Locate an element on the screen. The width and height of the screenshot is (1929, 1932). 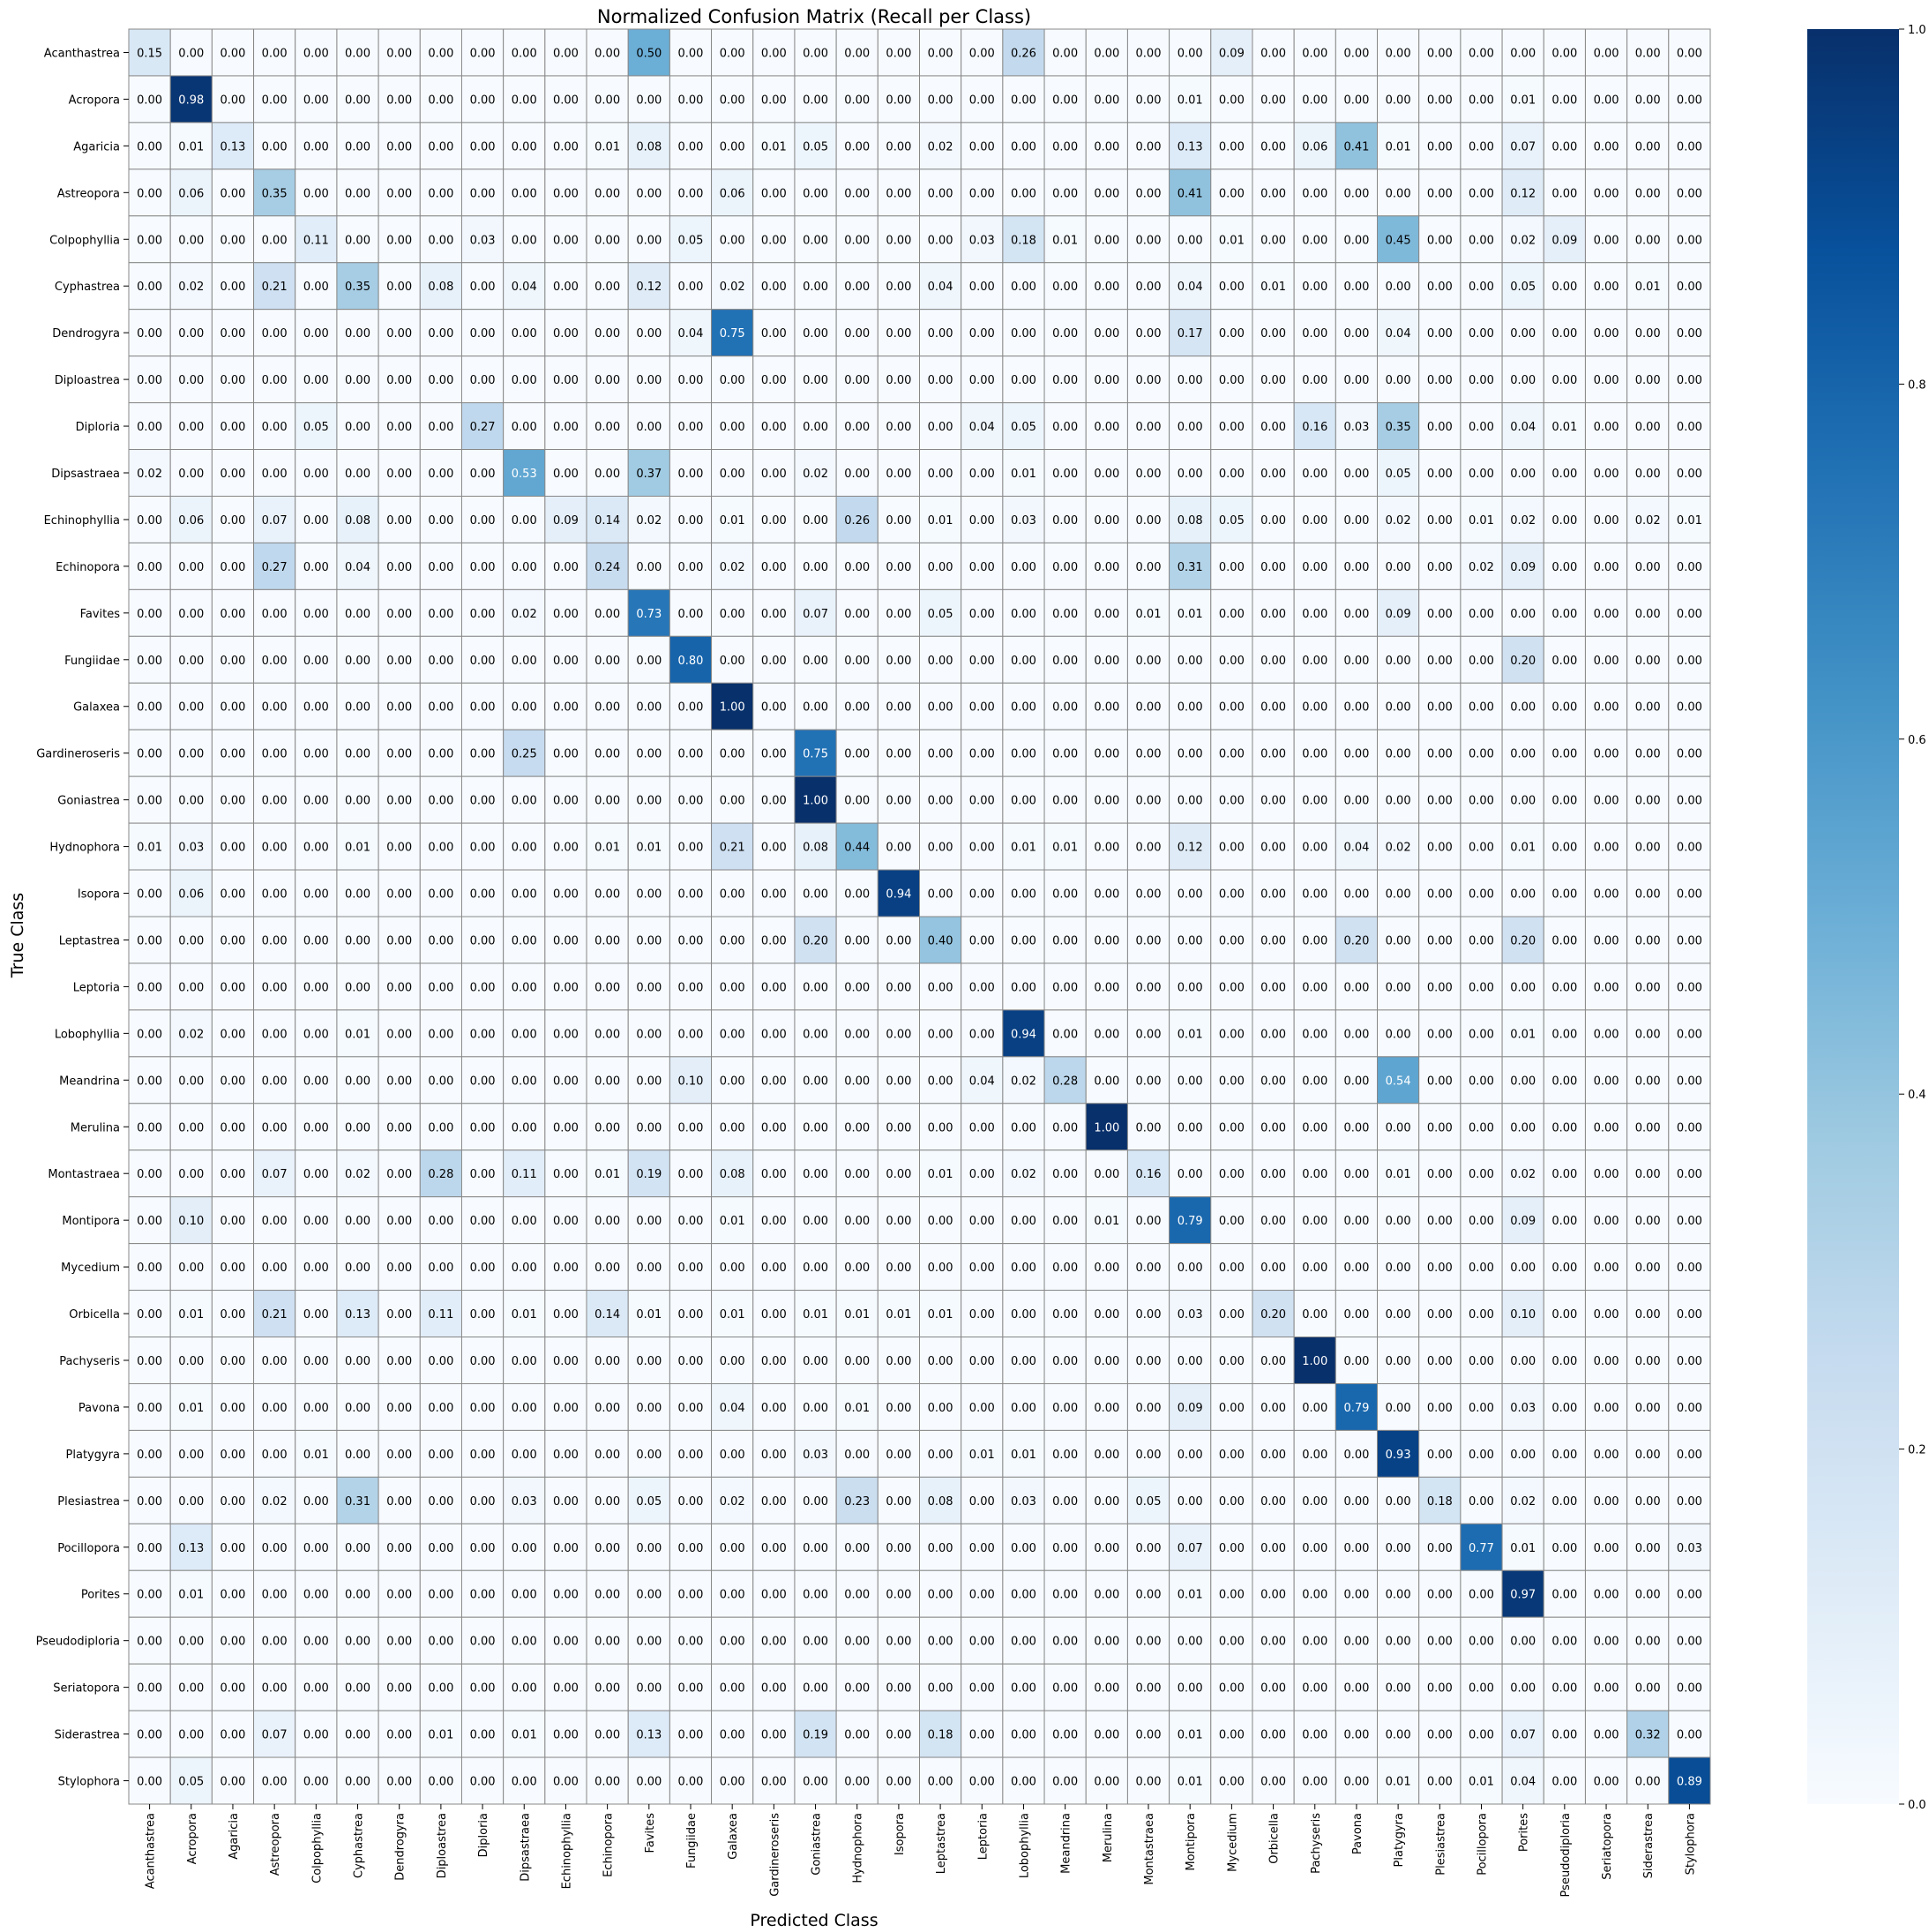
cell-value-label: 0.08 is located at coordinates (440, 288).